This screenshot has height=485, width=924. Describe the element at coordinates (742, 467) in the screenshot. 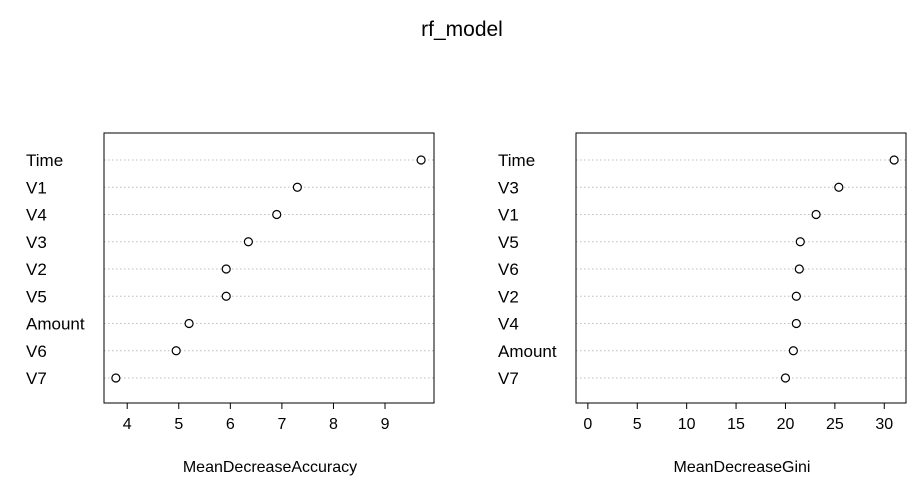

I see `x-axis-label: MeanDecreaseGini` at that location.